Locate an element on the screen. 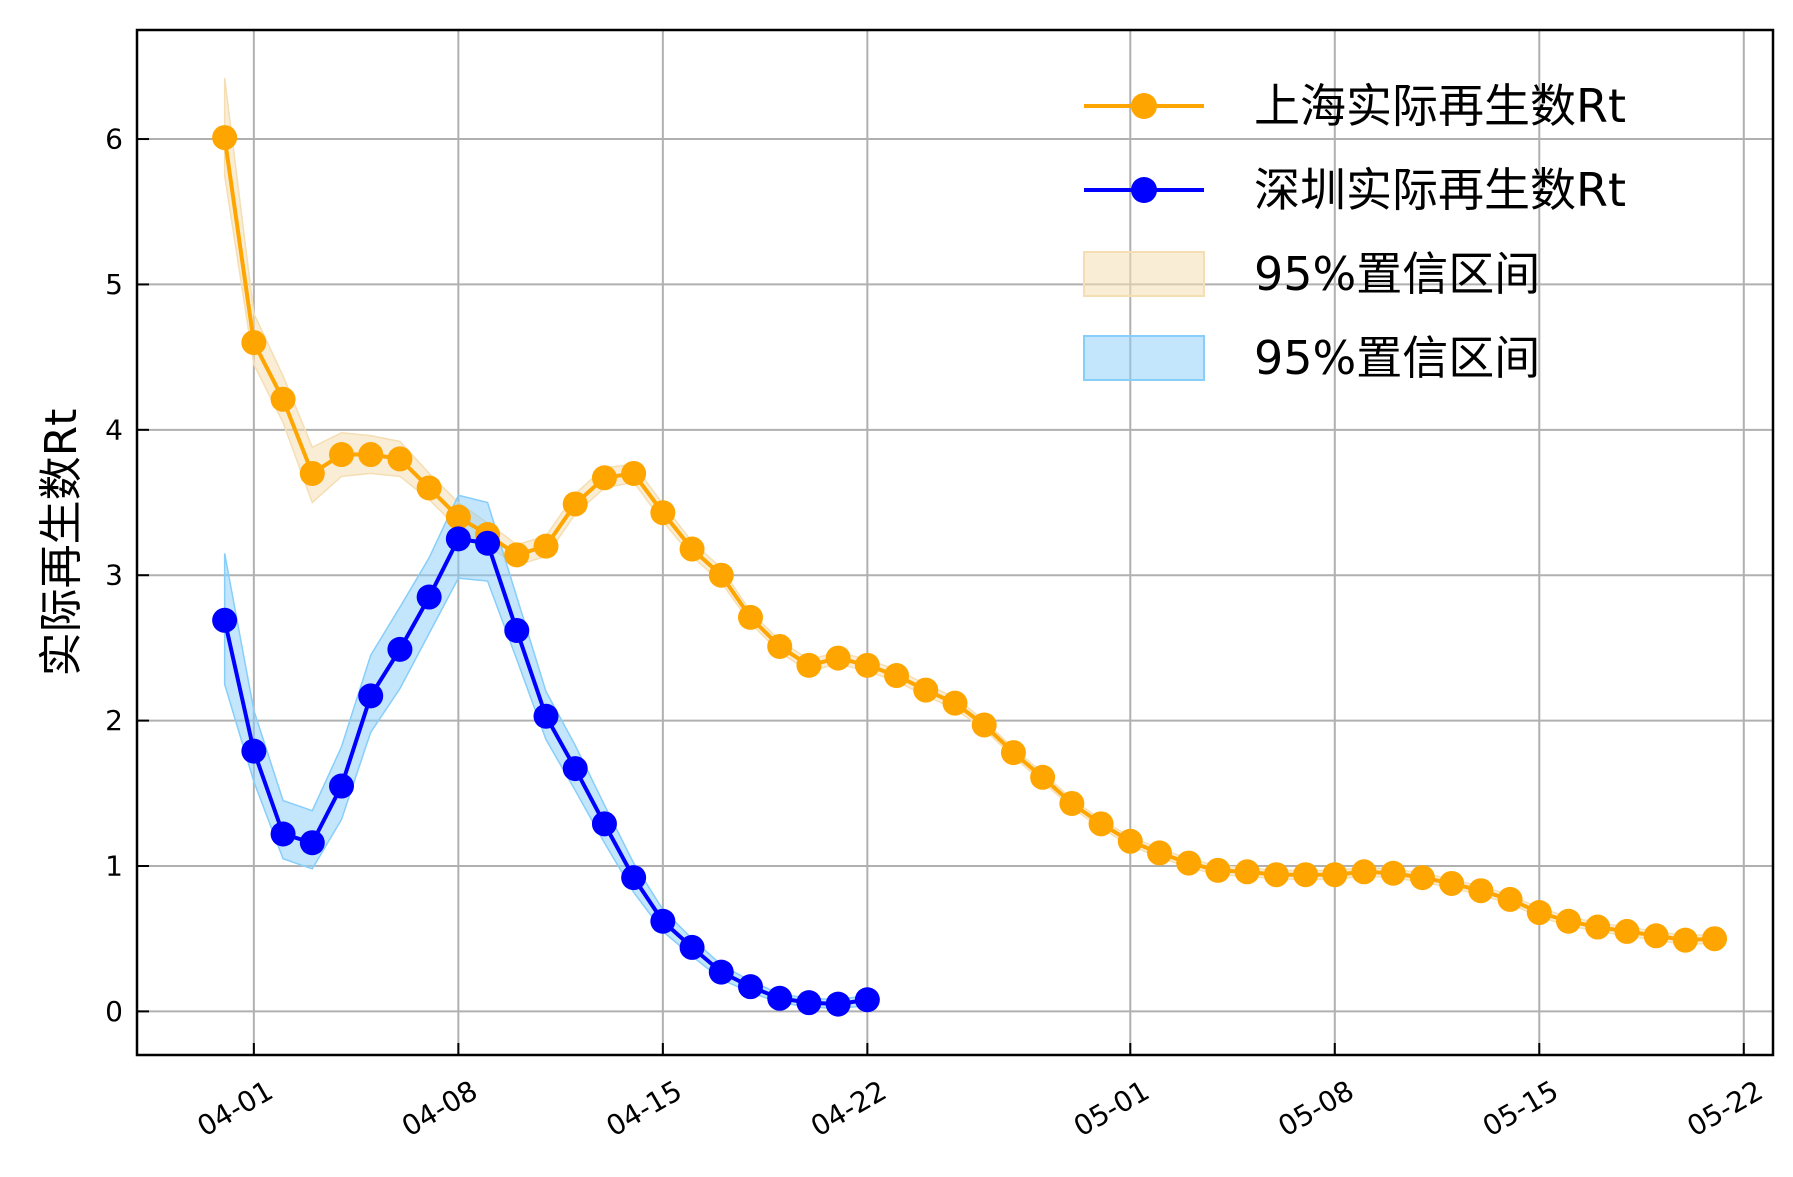 The height and width of the screenshot is (1177, 1793). y-tick-label: 5 is located at coordinates (114, 284).